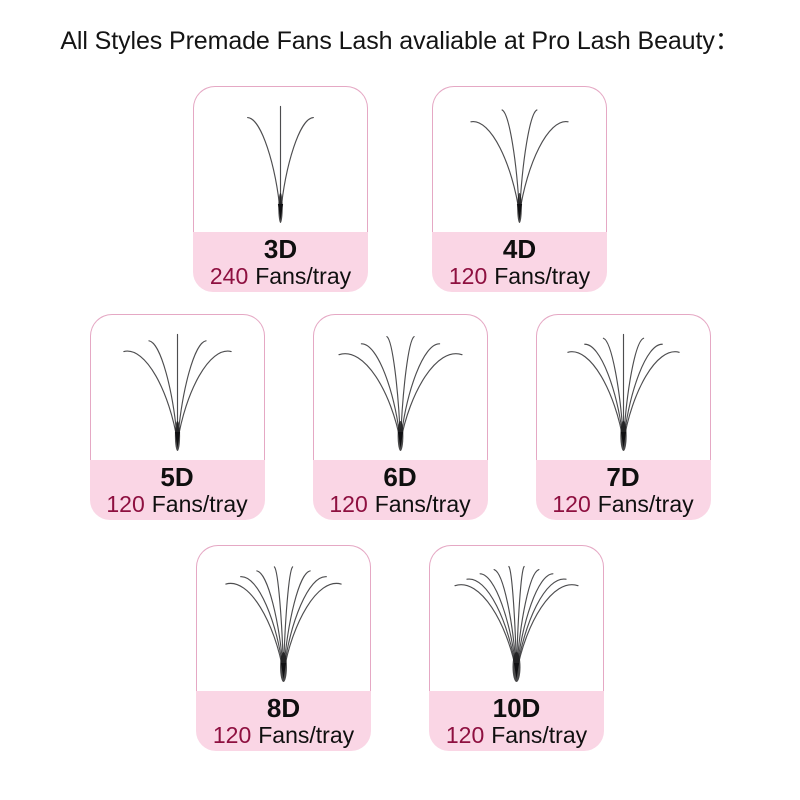 This screenshot has width=800, height=800. What do you see at coordinates (177, 477) in the screenshot?
I see `card-style-label: 5D` at bounding box center [177, 477].